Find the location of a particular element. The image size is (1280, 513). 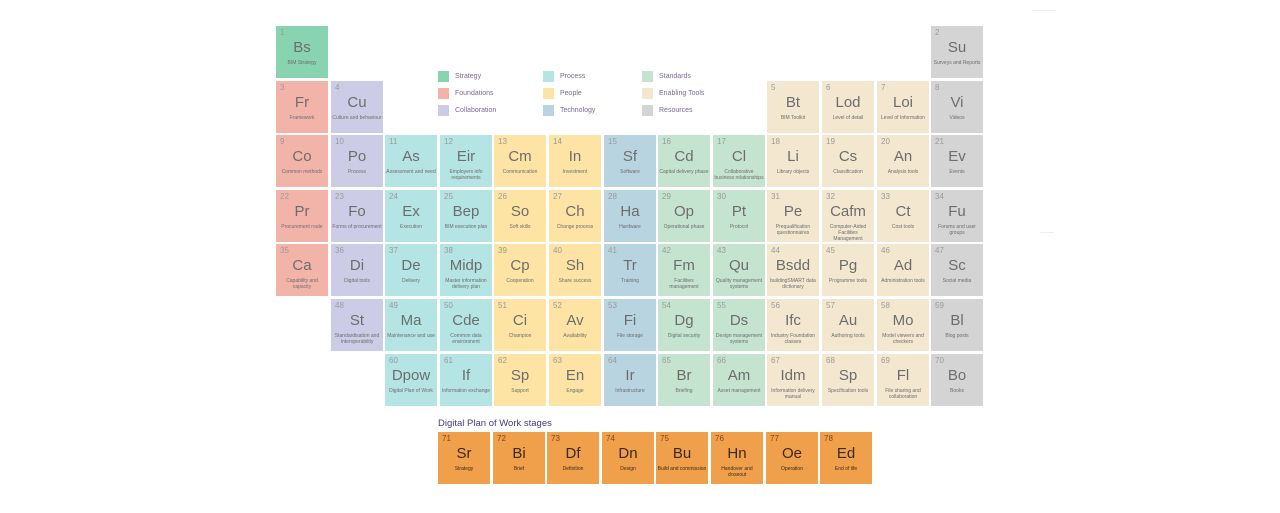

element-cell: 71 Sr Strategy is located at coordinates (464, 458).